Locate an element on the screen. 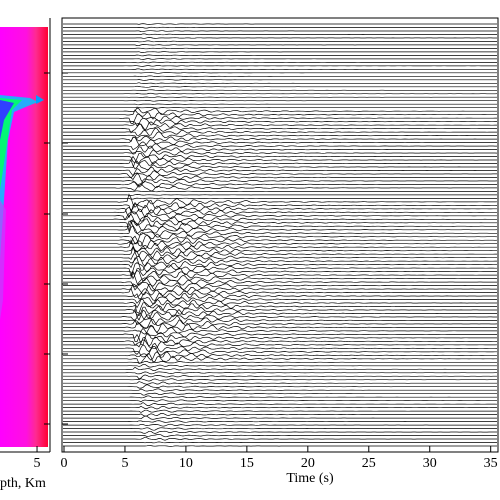 Image resolution: width=500 pixels, height=500 pixels. x-tick-label: 20 is located at coordinates (308, 463).